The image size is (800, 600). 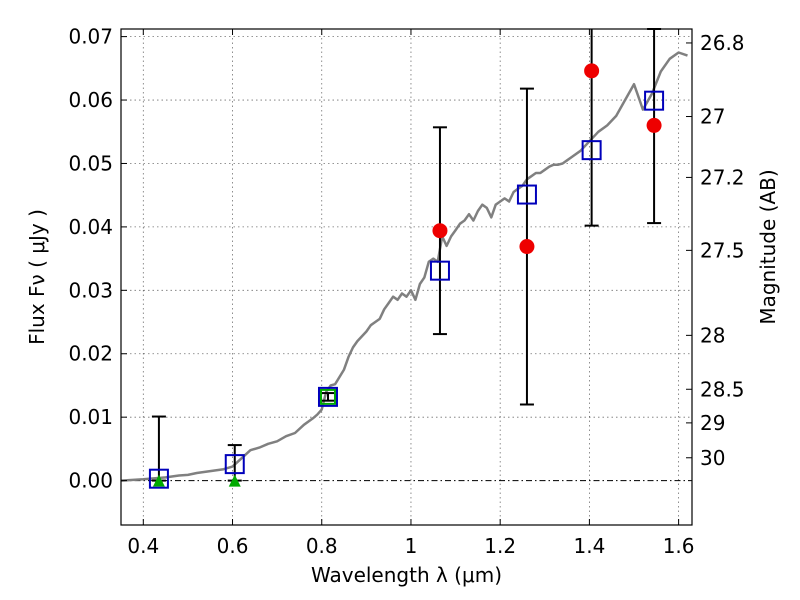 I want to click on right-axis-label: Magnitude (AB), so click(x=768, y=246).